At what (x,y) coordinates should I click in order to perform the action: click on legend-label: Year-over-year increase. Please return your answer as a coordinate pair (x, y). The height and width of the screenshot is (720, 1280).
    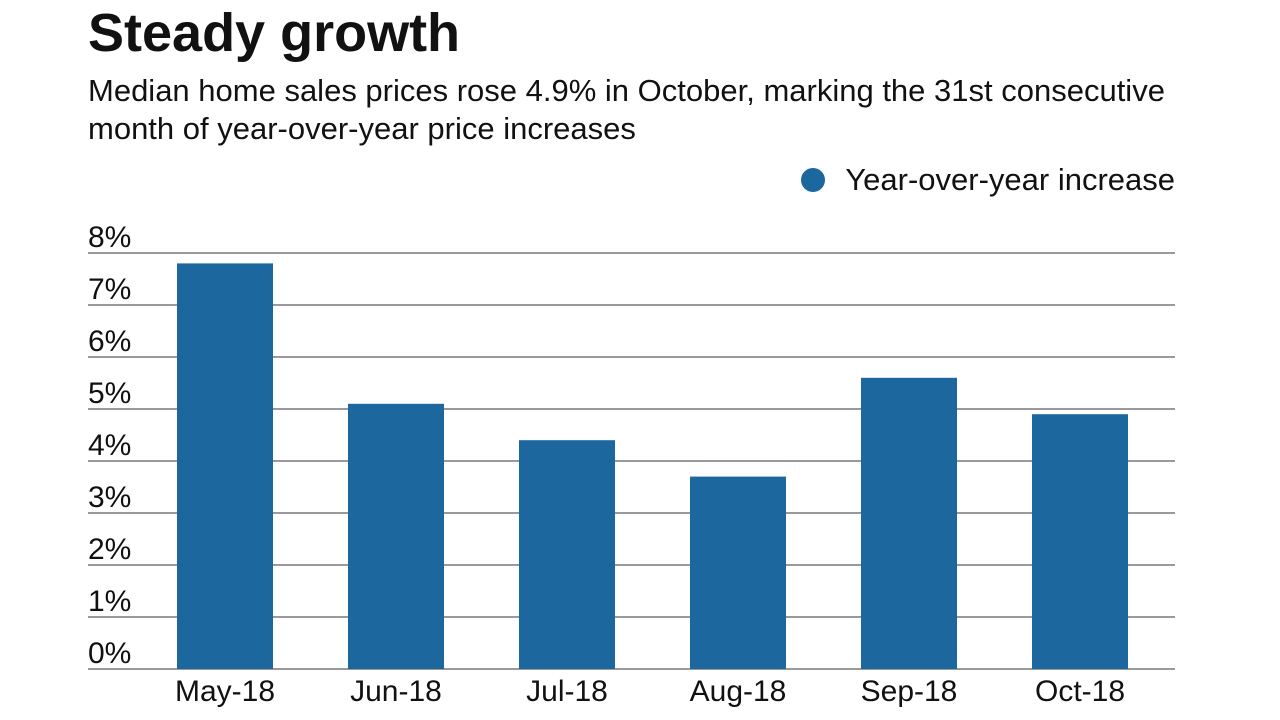
    Looking at the image, I should click on (1010, 179).